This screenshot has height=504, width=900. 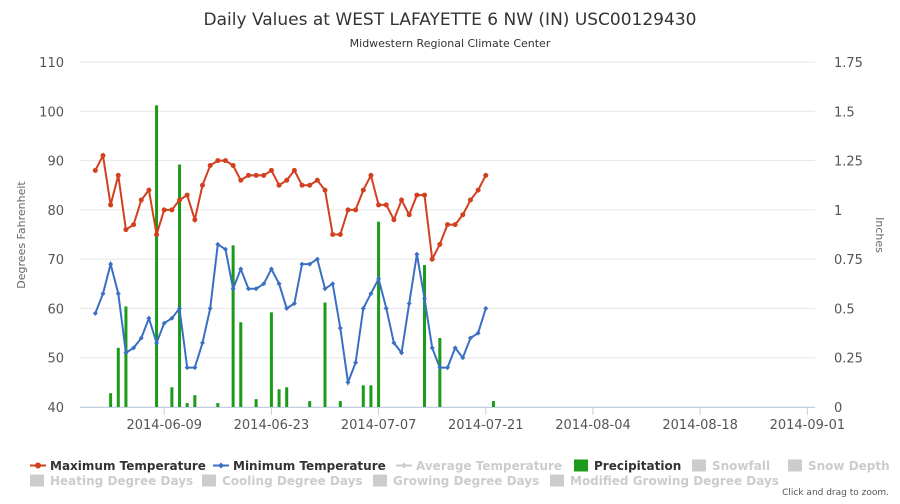 I want to click on minimum-temperature-line, so click(x=290, y=314).